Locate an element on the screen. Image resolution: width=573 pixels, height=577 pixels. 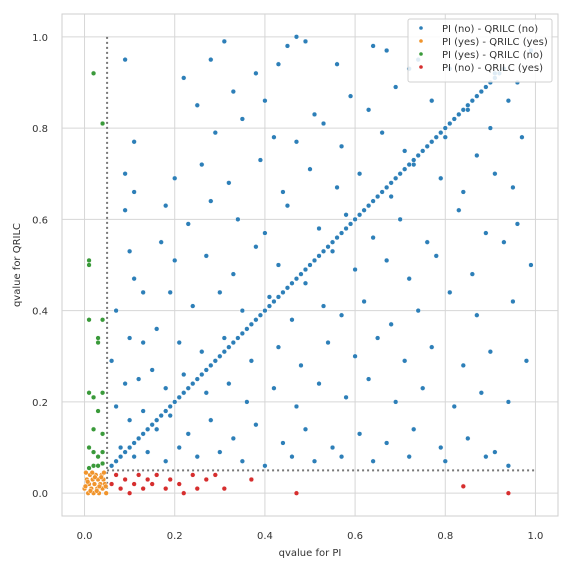
legend-marker is located at coordinates (421, 41).